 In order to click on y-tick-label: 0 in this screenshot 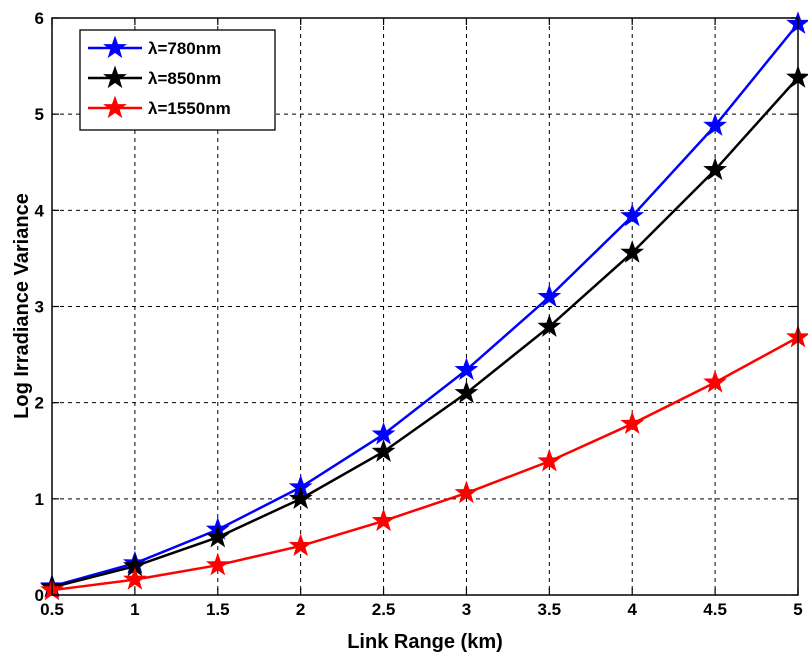, I will do `click(39, 595)`.